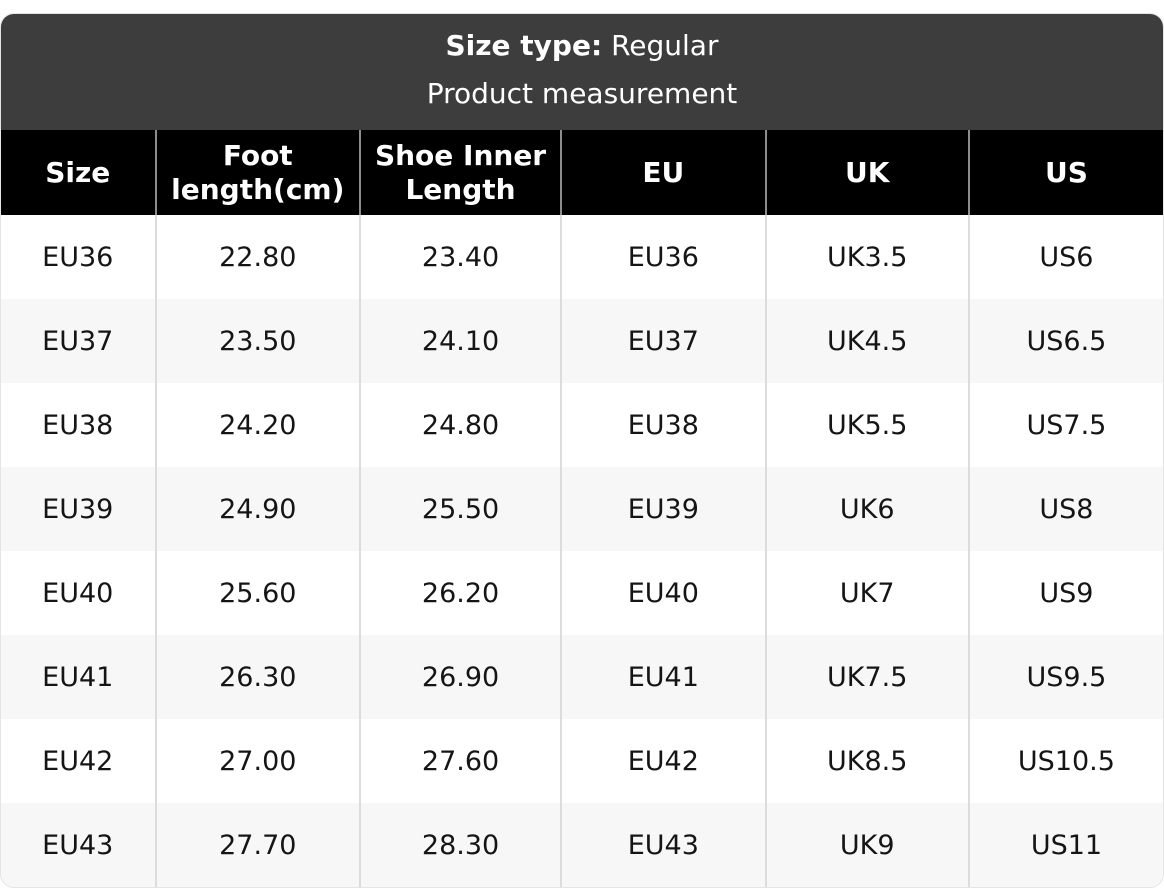 The height and width of the screenshot is (888, 1164). Describe the element at coordinates (78, 425) in the screenshot. I see `size-cell: EU38` at that location.